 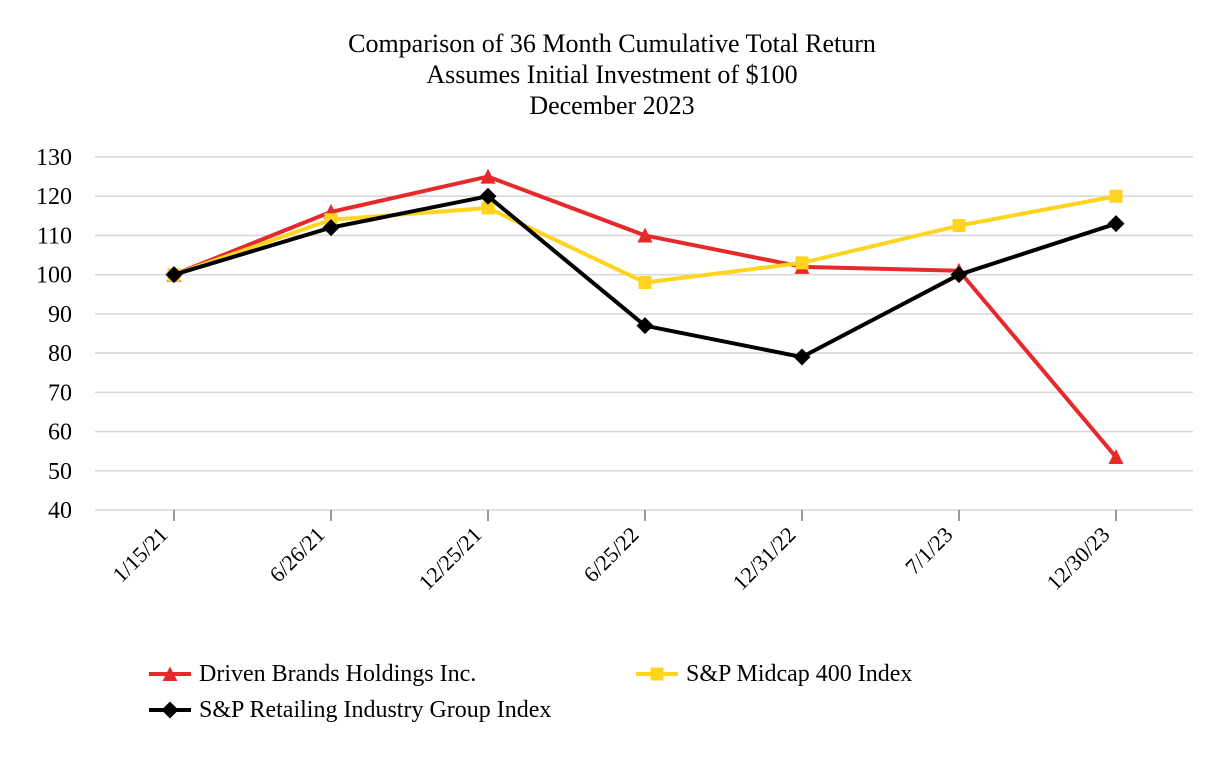 I want to click on legend-item-sp-midcap: S&P Midcap 400 Index, so click(x=773, y=674).